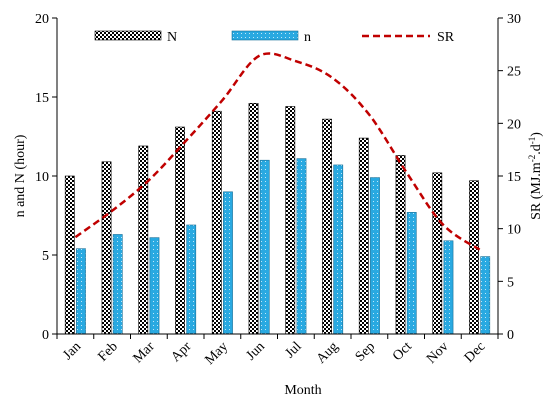  What do you see at coordinates (532, 141) in the screenshot?
I see `y2-axis-label-sup2: -1` at bounding box center [532, 141].